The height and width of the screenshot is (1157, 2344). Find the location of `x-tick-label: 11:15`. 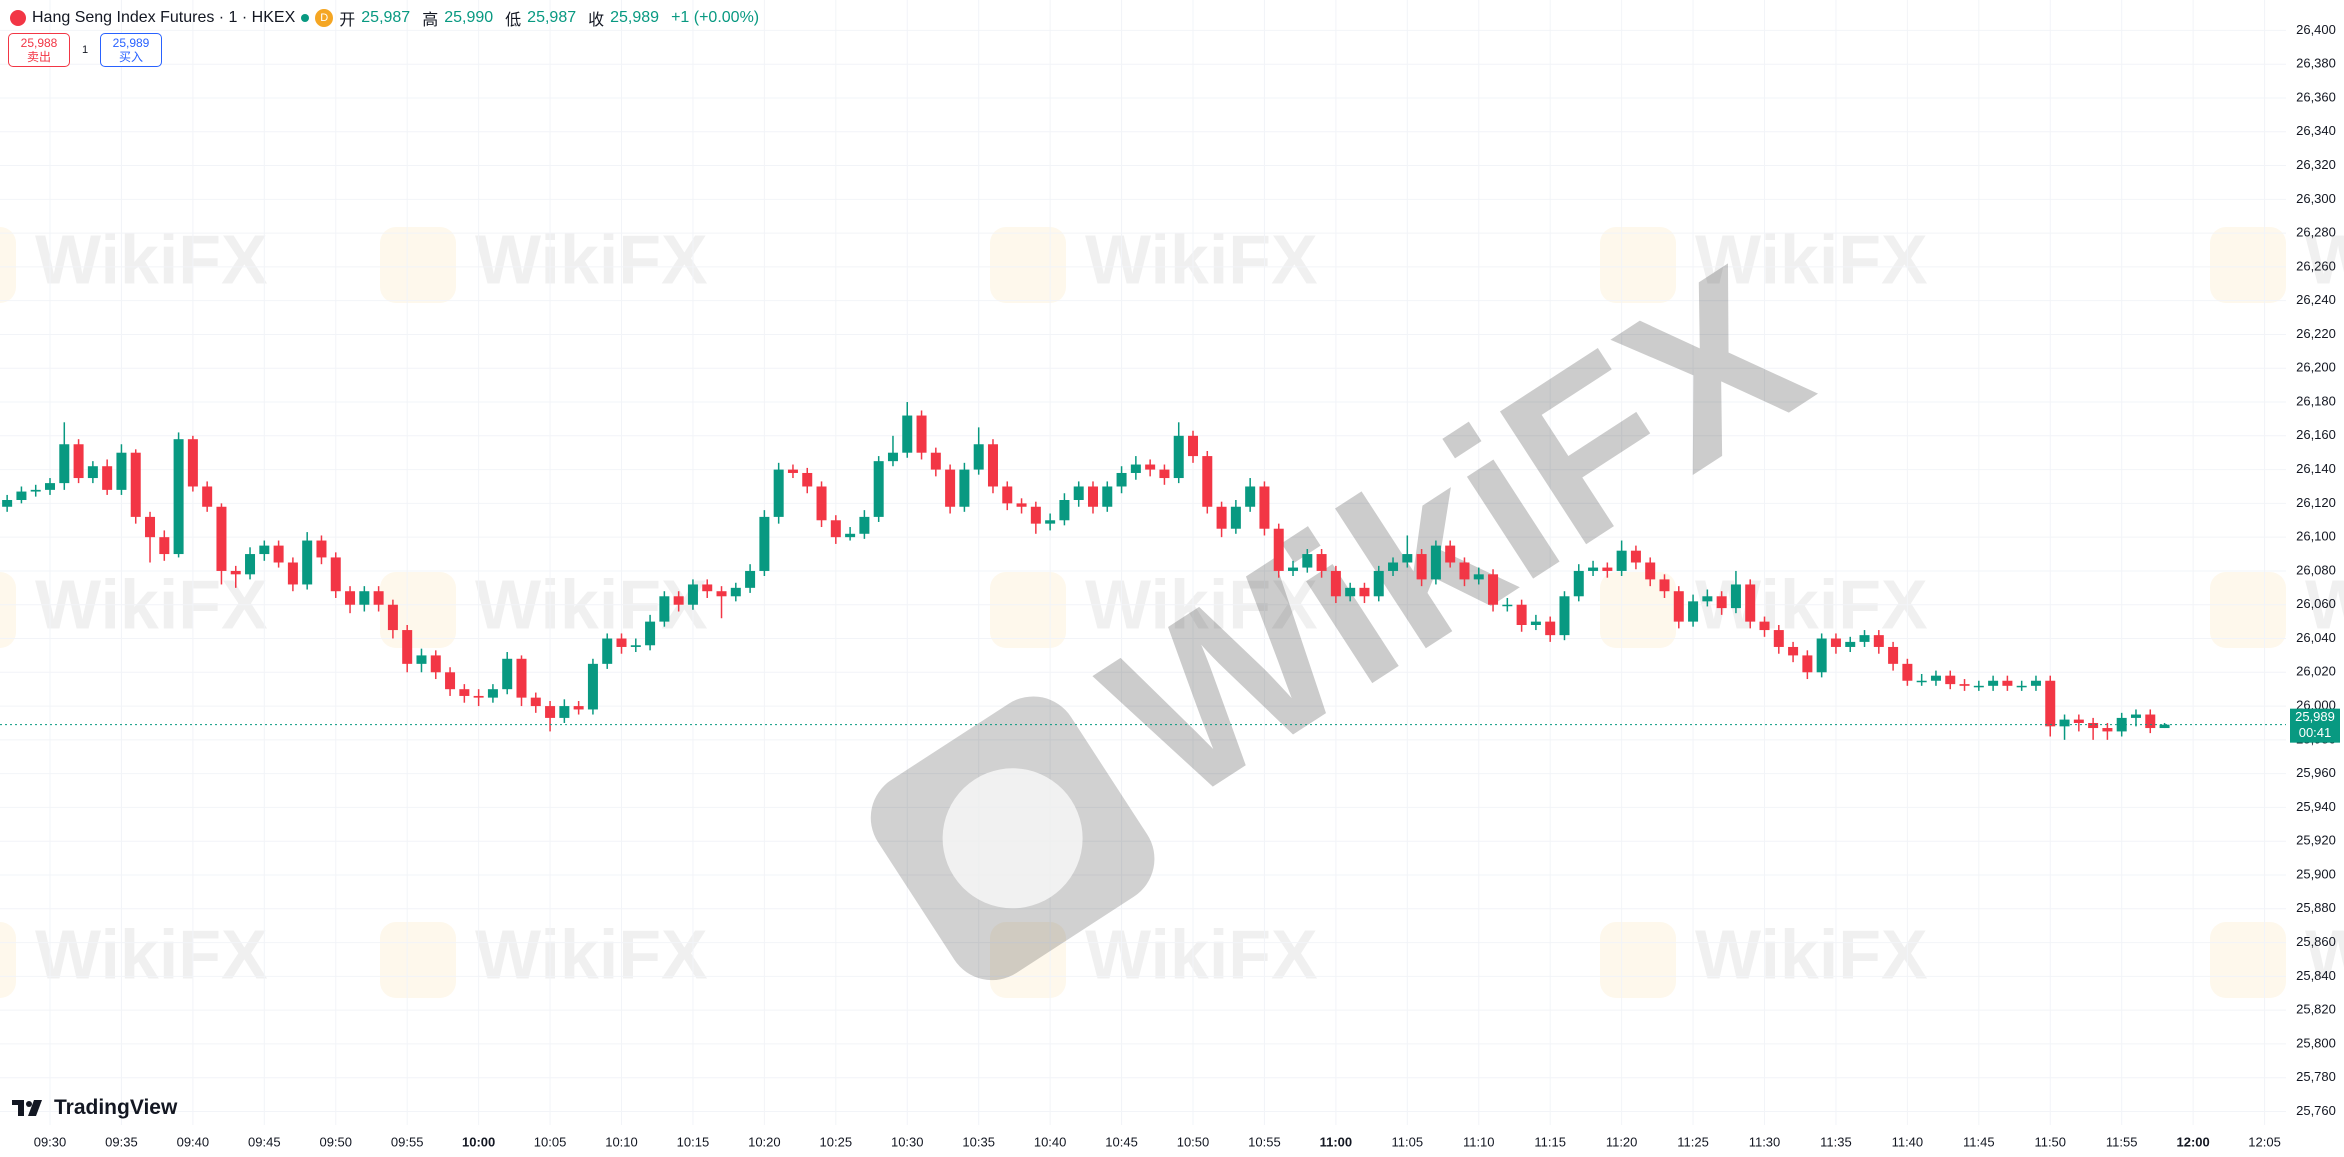

x-tick-label: 11:15 is located at coordinates (1550, 1141).